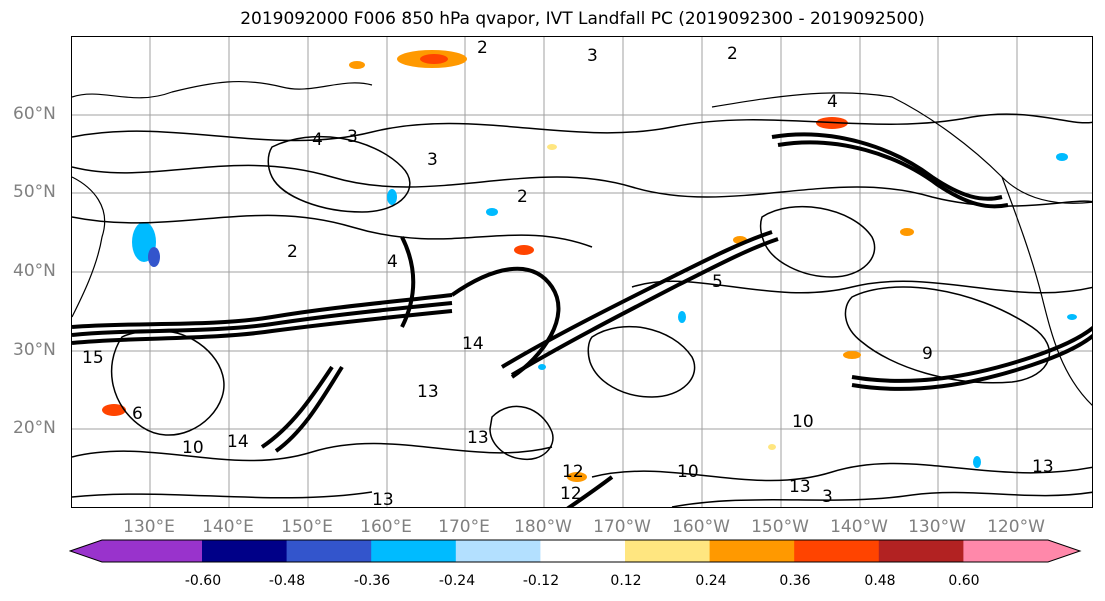 The image size is (1105, 601). Describe the element at coordinates (457, 581) in the screenshot. I see `colorbar-tick: -0.24` at that location.